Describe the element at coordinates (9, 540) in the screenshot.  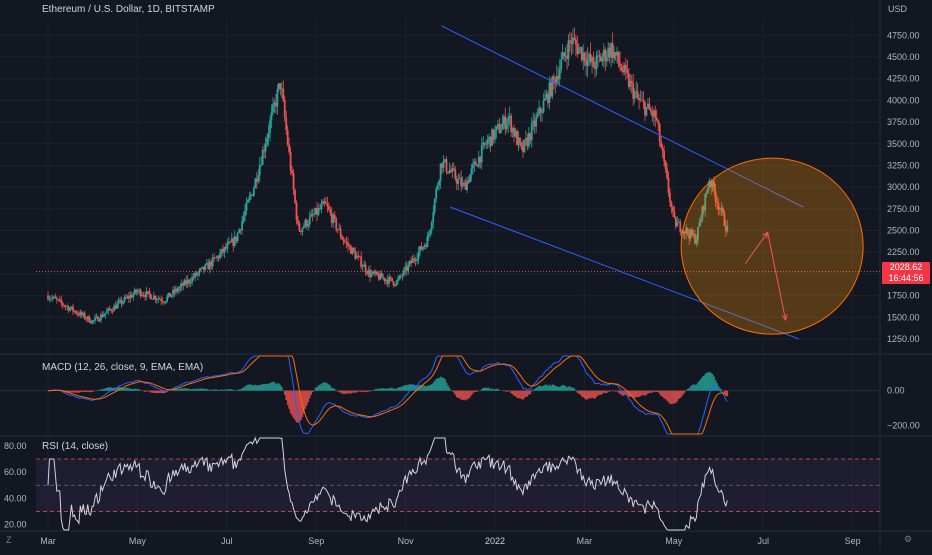
I see `timezone-icon: Z` at that location.